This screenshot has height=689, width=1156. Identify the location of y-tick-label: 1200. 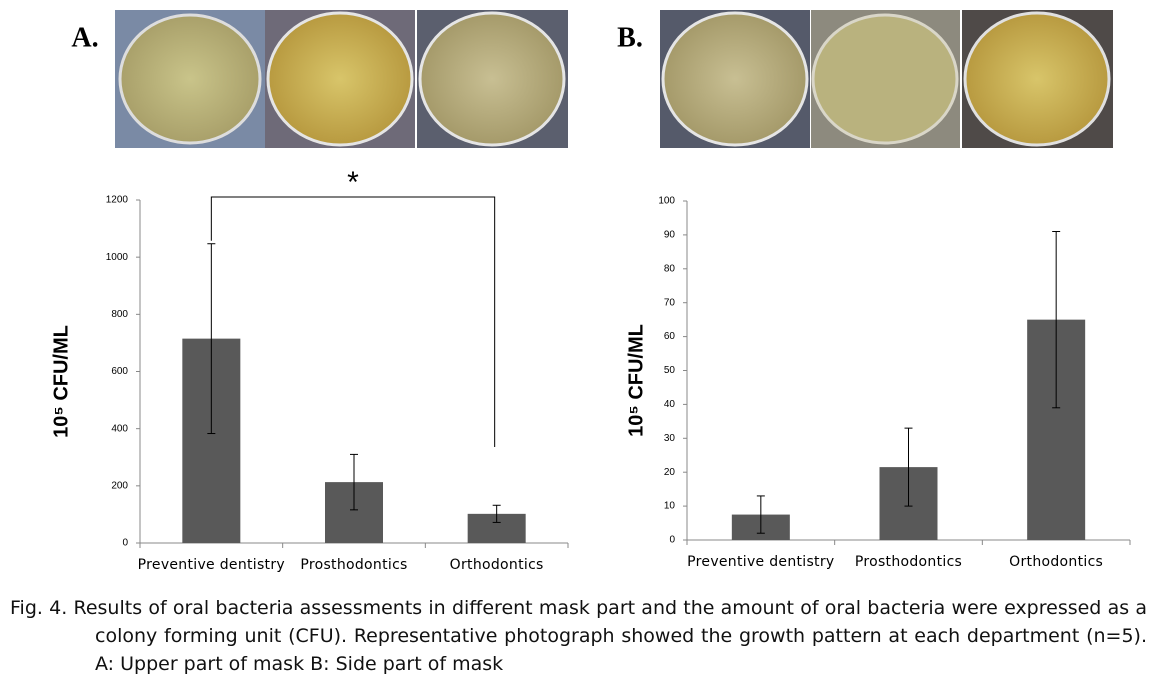
(117, 200).